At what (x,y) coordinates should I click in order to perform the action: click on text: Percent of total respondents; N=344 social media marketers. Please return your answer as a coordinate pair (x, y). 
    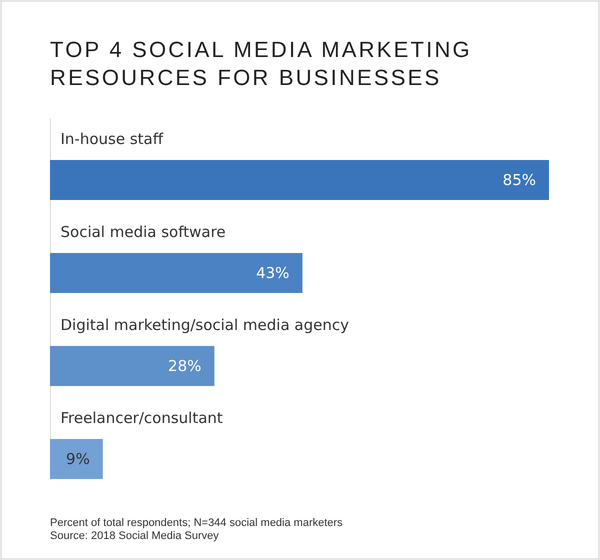
    Looking at the image, I should click on (196, 523).